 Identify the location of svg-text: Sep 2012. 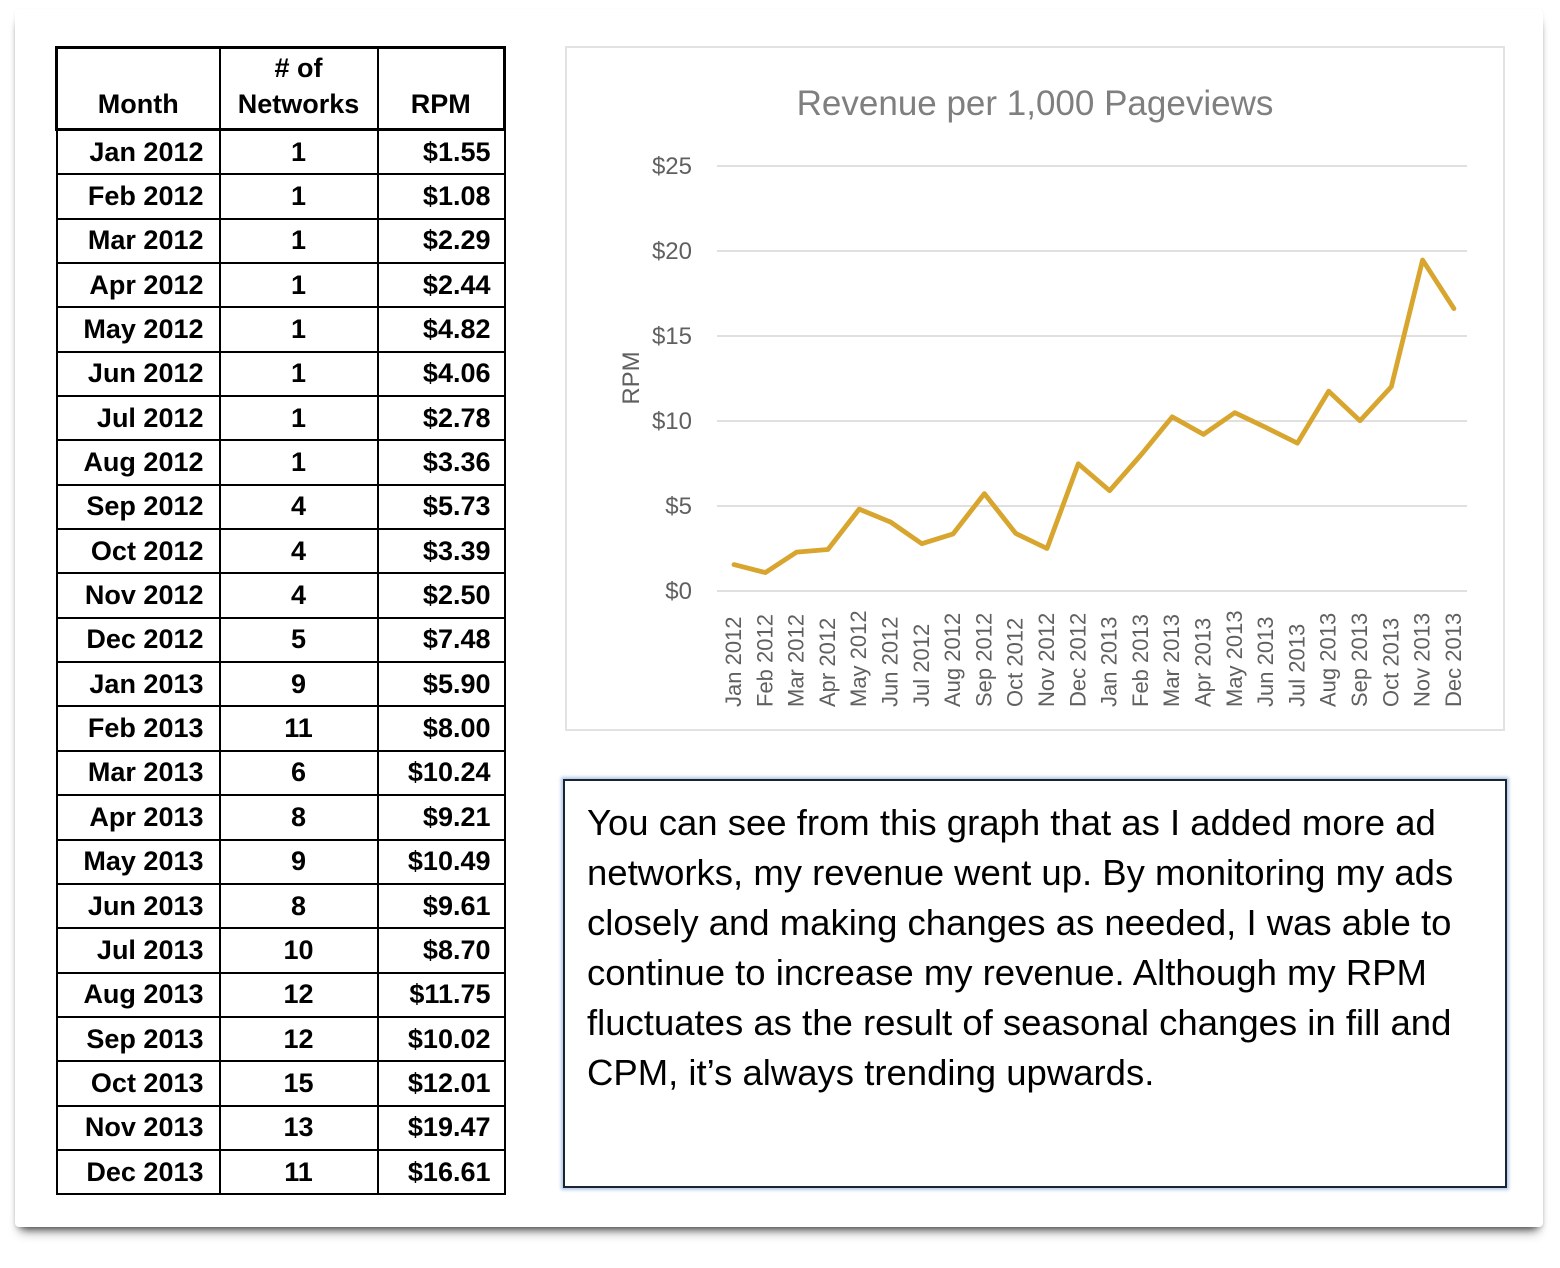
(983, 660).